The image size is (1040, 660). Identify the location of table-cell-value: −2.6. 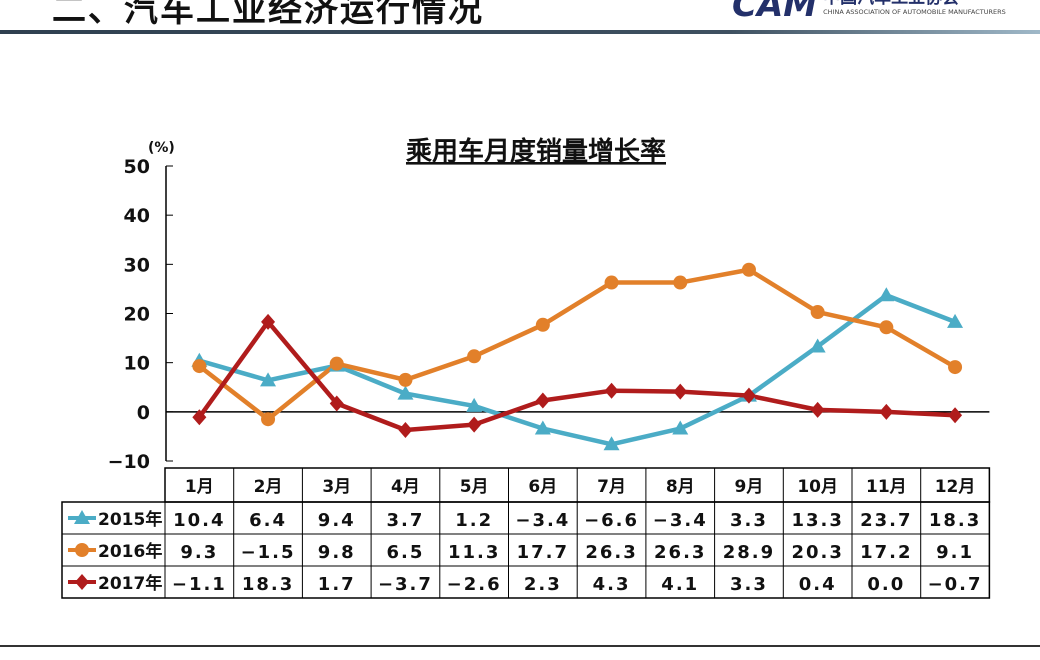
(474, 584).